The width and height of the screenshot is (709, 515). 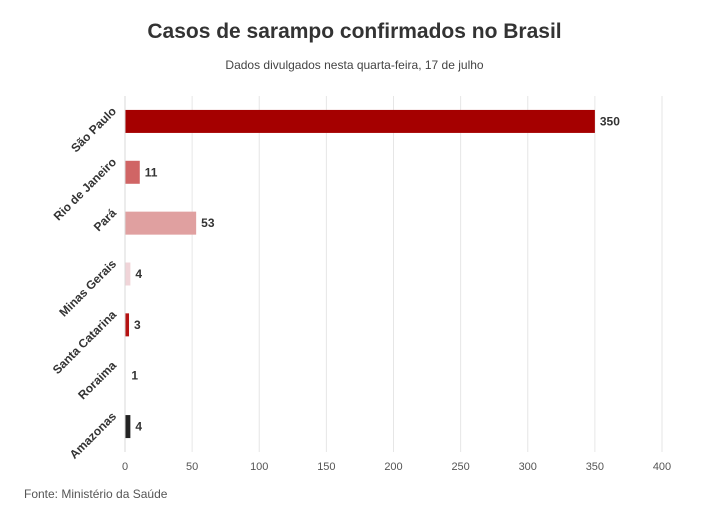 What do you see at coordinates (93, 435) in the screenshot?
I see `category-label: Amazonas` at bounding box center [93, 435].